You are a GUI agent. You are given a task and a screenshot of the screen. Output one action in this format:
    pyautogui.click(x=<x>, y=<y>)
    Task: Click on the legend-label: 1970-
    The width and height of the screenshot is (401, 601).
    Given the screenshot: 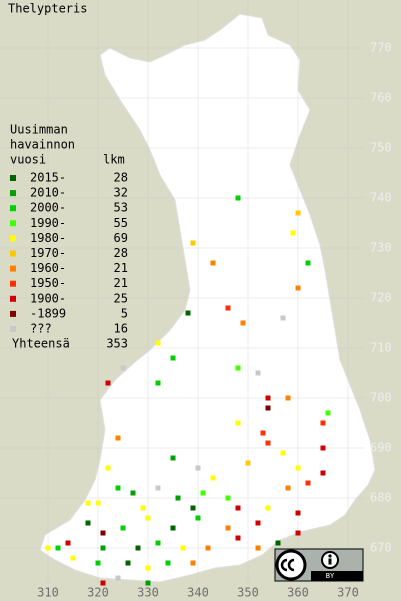 What is the action you would take?
    pyautogui.click(x=48, y=253)
    